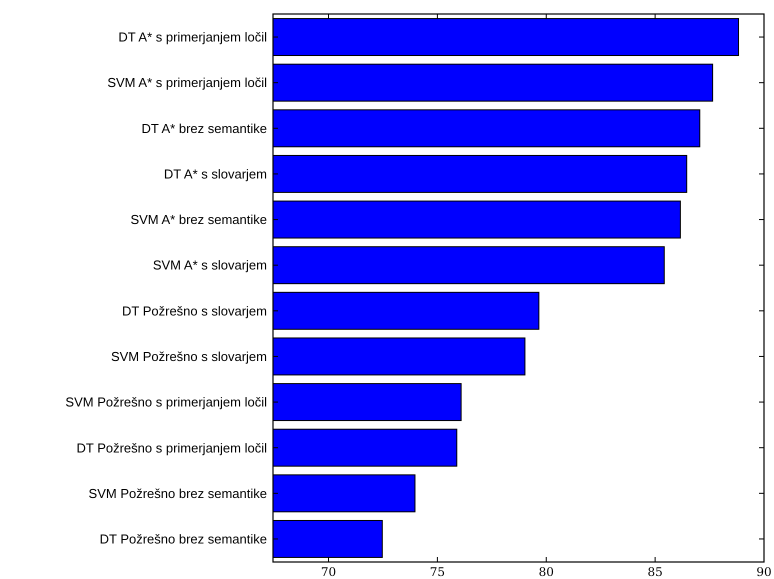 The width and height of the screenshot is (774, 579). Describe the element at coordinates (183, 539) in the screenshot. I see `y-tick-label: DT Požrešno brez semantike` at that location.